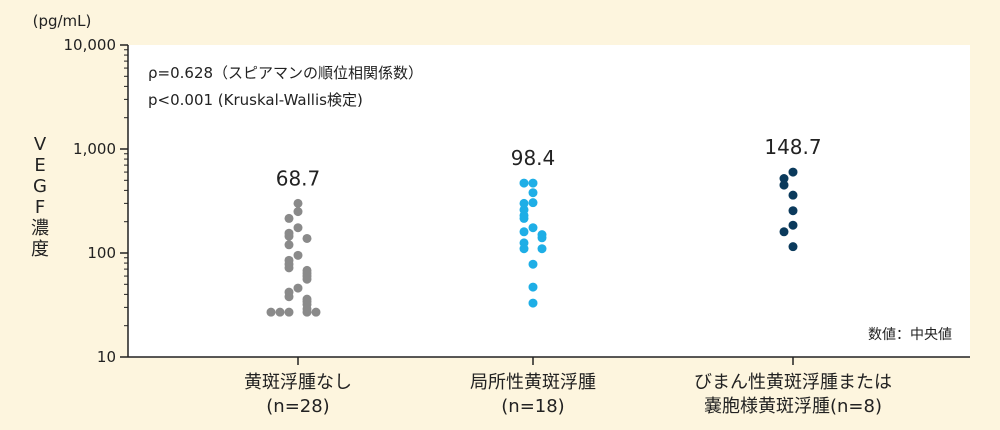 The width and height of the screenshot is (1000, 430). I want to click on category-label: (n=18), so click(532, 406).